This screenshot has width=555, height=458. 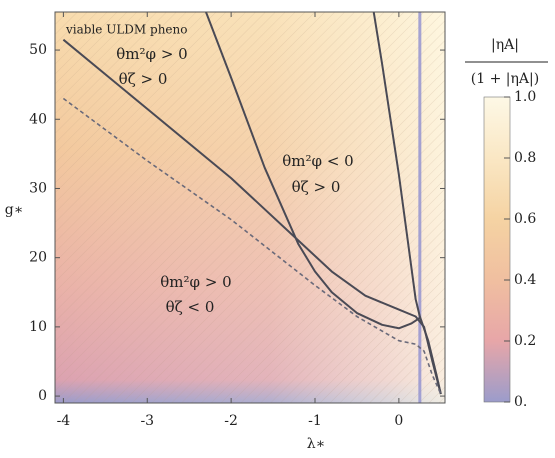 What do you see at coordinates (525, 280) in the screenshot?
I see `colorbar-tick-label: 0.4` at bounding box center [525, 280].